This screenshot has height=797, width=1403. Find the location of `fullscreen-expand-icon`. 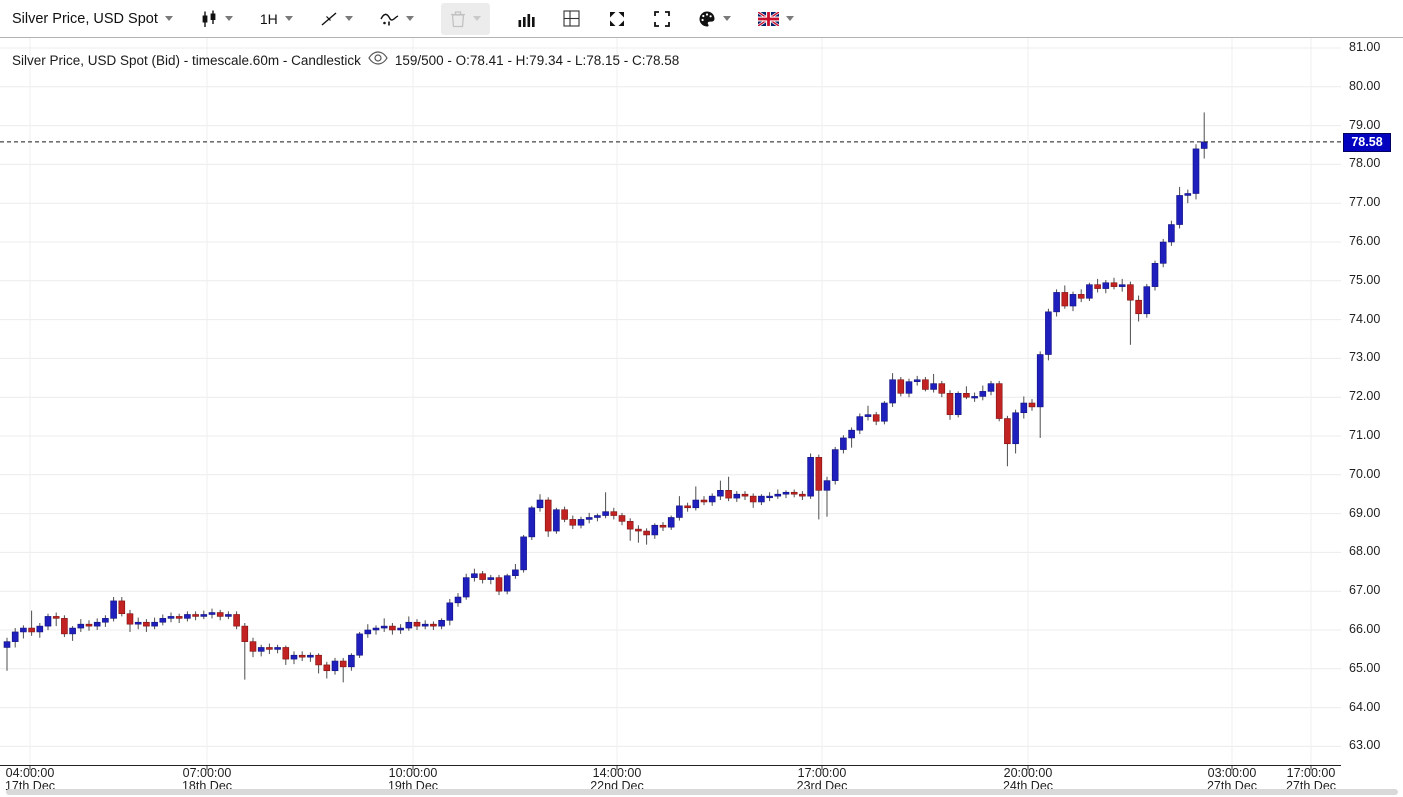

fullscreen-expand-icon is located at coordinates (617, 19).